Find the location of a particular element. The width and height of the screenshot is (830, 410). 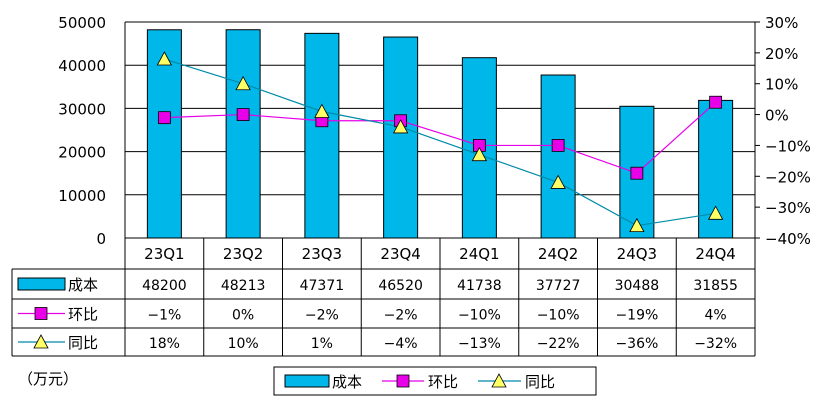

left-tick-label: 10000 is located at coordinates (82, 196).